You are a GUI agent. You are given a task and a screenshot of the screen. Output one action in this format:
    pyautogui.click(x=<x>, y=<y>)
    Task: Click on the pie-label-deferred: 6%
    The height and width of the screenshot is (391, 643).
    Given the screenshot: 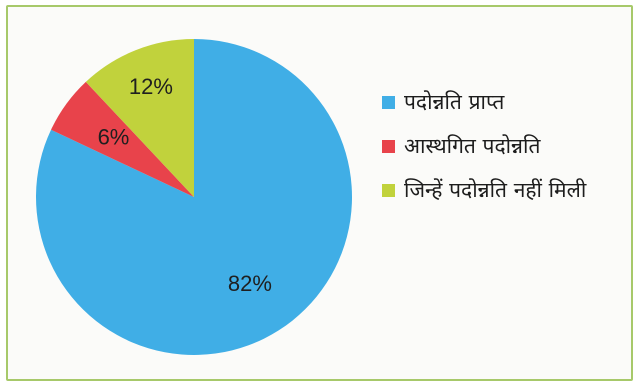 What is the action you would take?
    pyautogui.click(x=114, y=136)
    